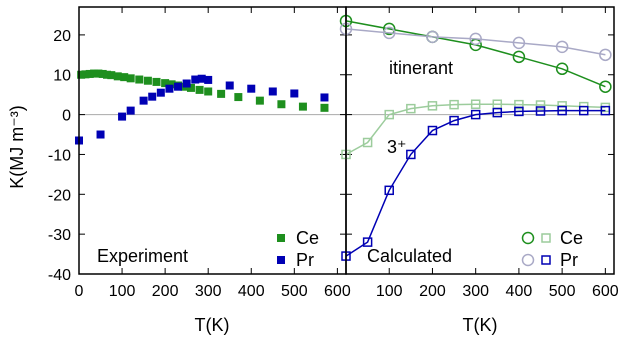 This screenshot has width=621, height=340. Describe the element at coordinates (66, 116) in the screenshot. I see `y-tick-label: 0` at that location.